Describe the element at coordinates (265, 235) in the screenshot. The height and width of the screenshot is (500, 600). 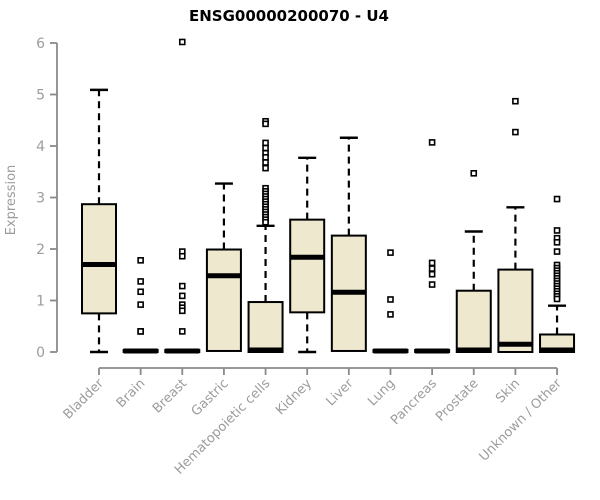
I see `boxplot-hematopoietic-cells` at that location.